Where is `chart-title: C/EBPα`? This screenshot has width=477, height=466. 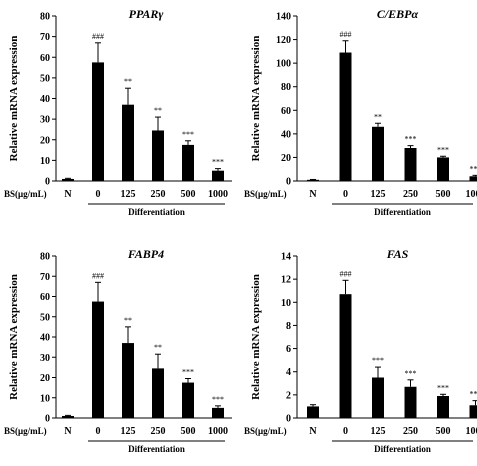
chart-title: C/EBPα is located at coordinates (398, 14).